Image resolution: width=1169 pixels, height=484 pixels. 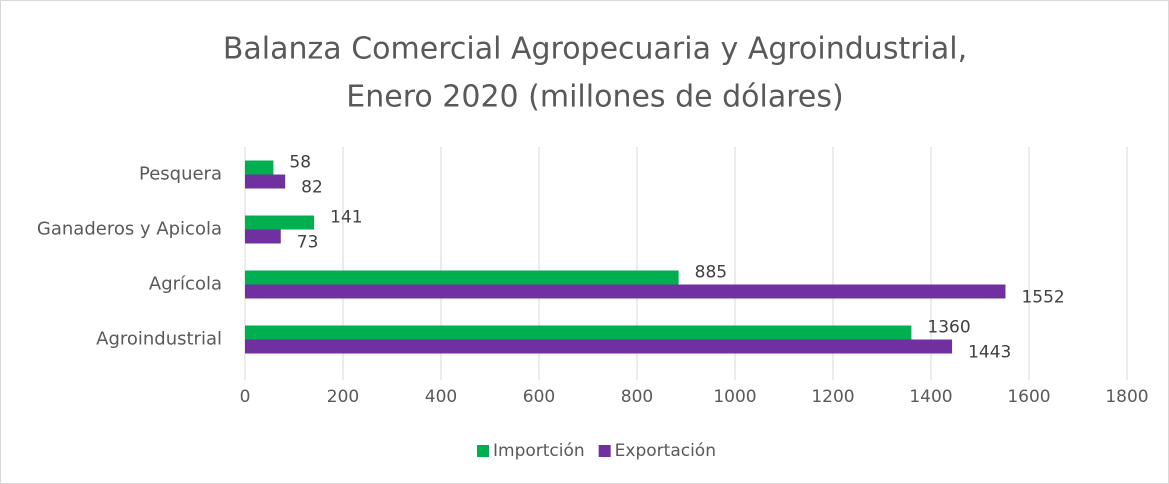 I want to click on x-tick-label: 600, so click(x=539, y=397).